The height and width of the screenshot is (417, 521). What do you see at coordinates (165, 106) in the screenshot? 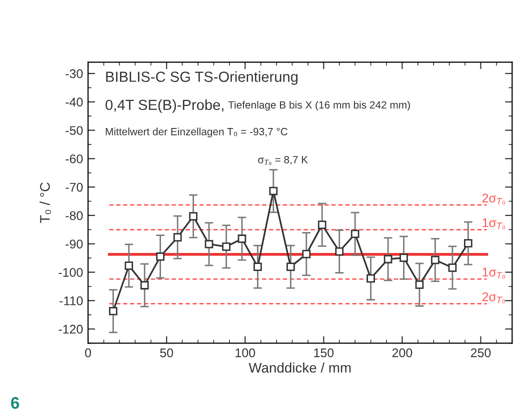
I see `annotation: 0,4T SE(B)-Probe,` at bounding box center [165, 106].